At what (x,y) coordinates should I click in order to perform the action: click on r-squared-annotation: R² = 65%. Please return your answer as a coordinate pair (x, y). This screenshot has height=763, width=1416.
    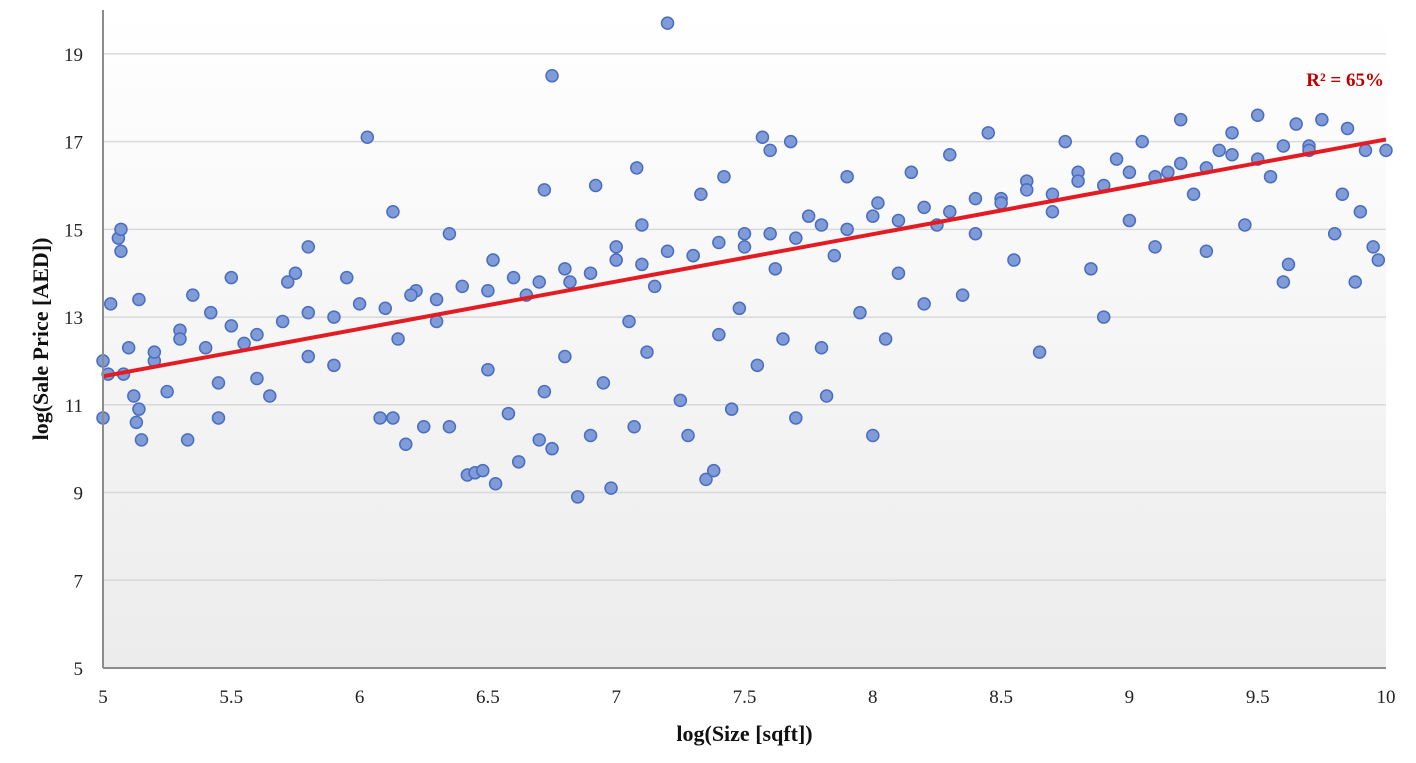
    Looking at the image, I should click on (1345, 80).